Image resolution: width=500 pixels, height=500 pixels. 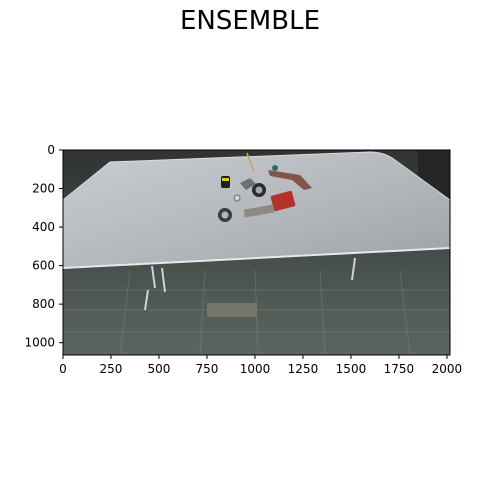 What do you see at coordinates (111, 369) in the screenshot?
I see `x-tick-label: 250` at bounding box center [111, 369].